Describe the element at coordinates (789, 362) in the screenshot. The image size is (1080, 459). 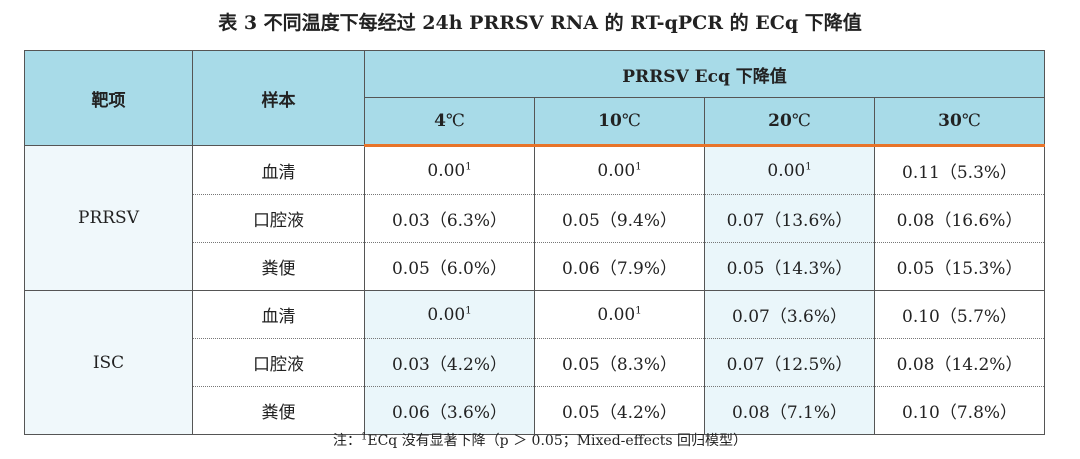
I see `value-cell: 0.07（12.5%）` at that location.